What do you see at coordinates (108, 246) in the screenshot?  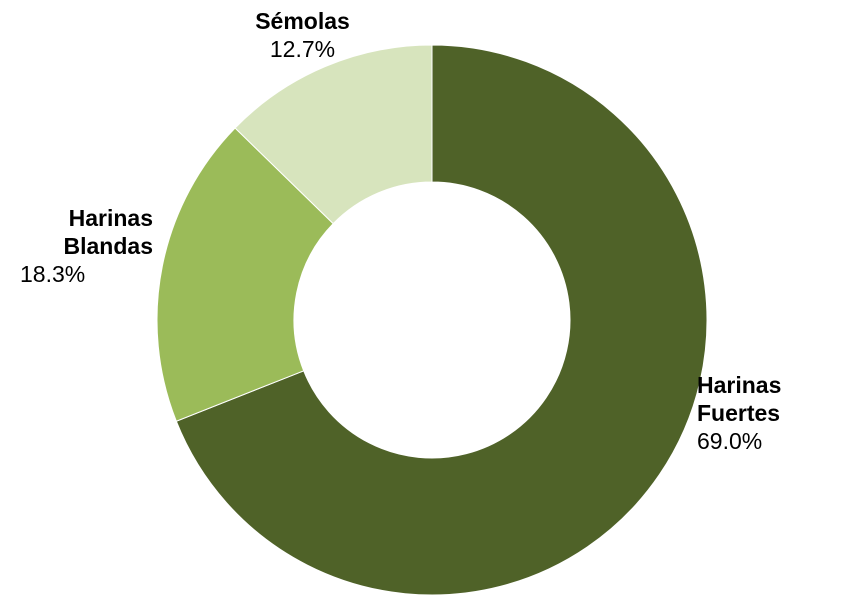 I see `slice-name-line: Blandas` at bounding box center [108, 246].